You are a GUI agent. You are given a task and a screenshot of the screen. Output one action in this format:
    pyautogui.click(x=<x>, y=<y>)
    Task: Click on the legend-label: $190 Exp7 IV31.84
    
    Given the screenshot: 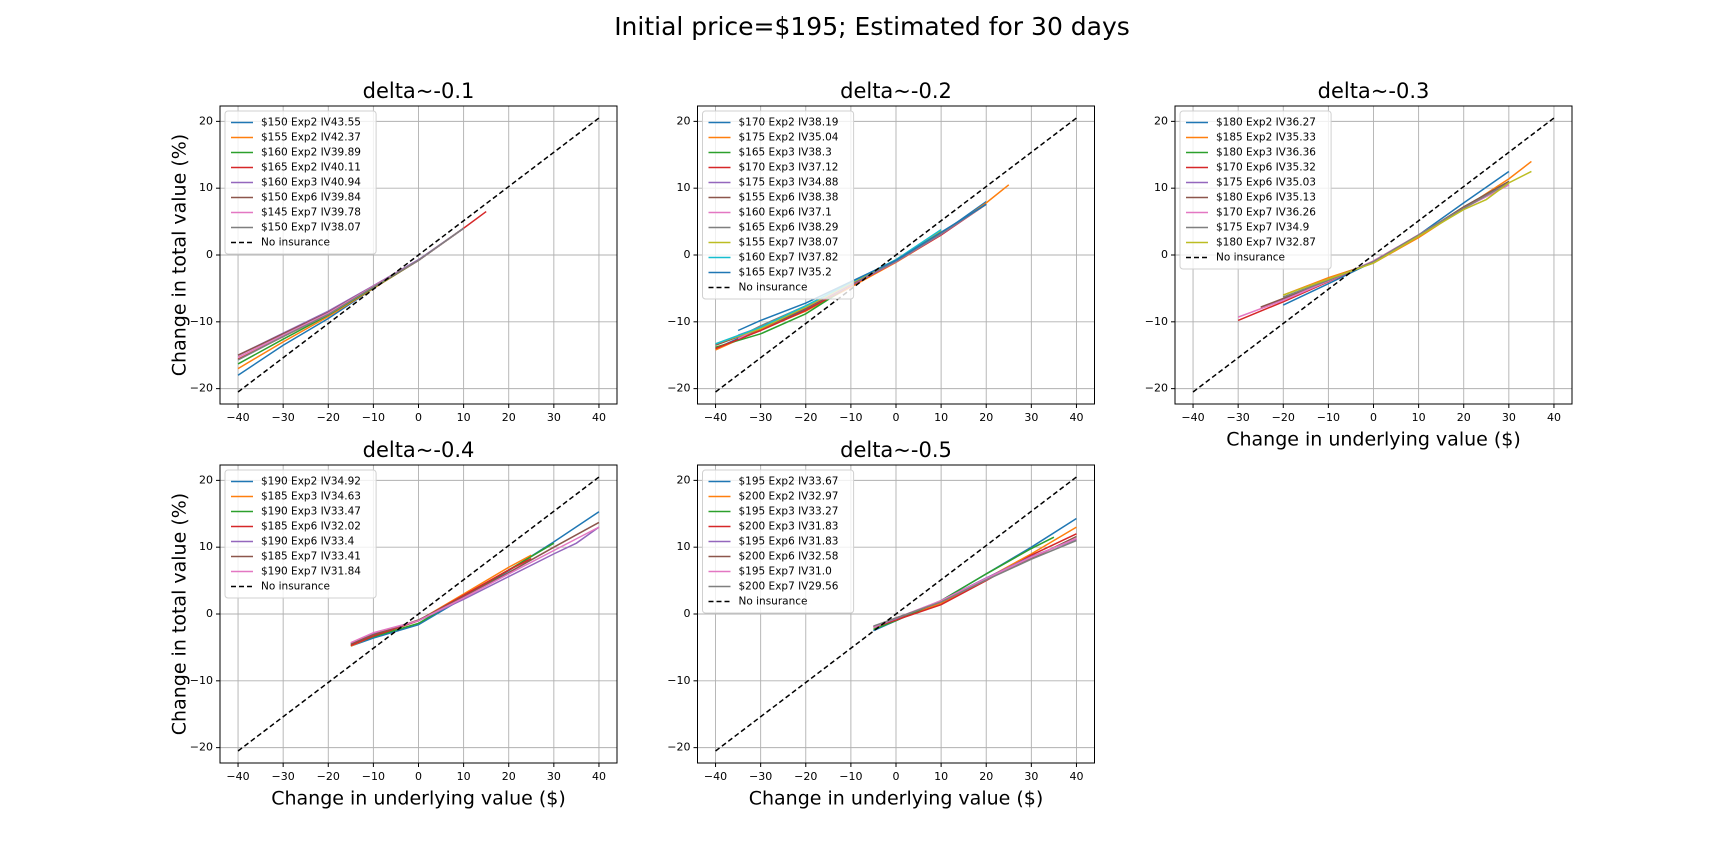 What is the action you would take?
    pyautogui.click(x=311, y=572)
    